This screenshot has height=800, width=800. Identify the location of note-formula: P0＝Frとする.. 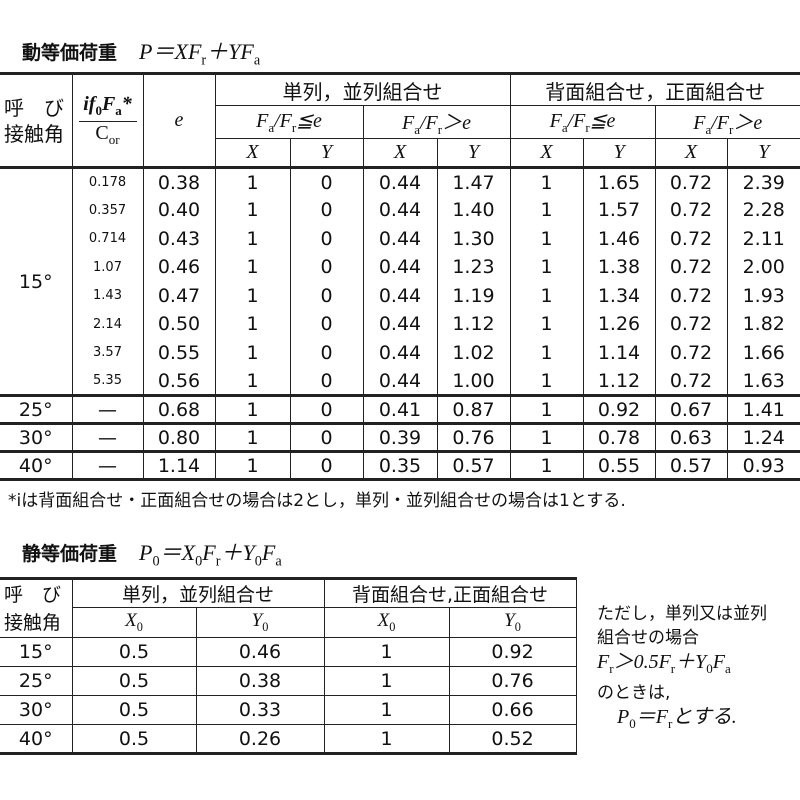
(677, 718).